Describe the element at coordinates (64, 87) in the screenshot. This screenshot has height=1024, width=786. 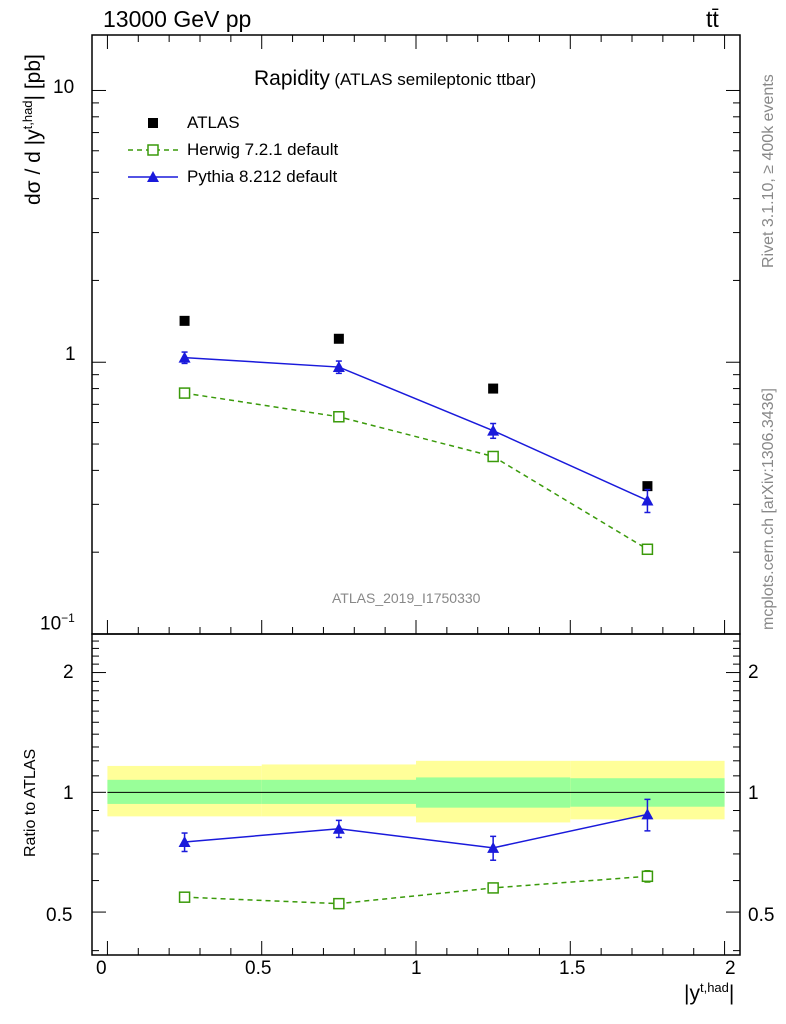
I see `y-tick-label-10: 10` at that location.